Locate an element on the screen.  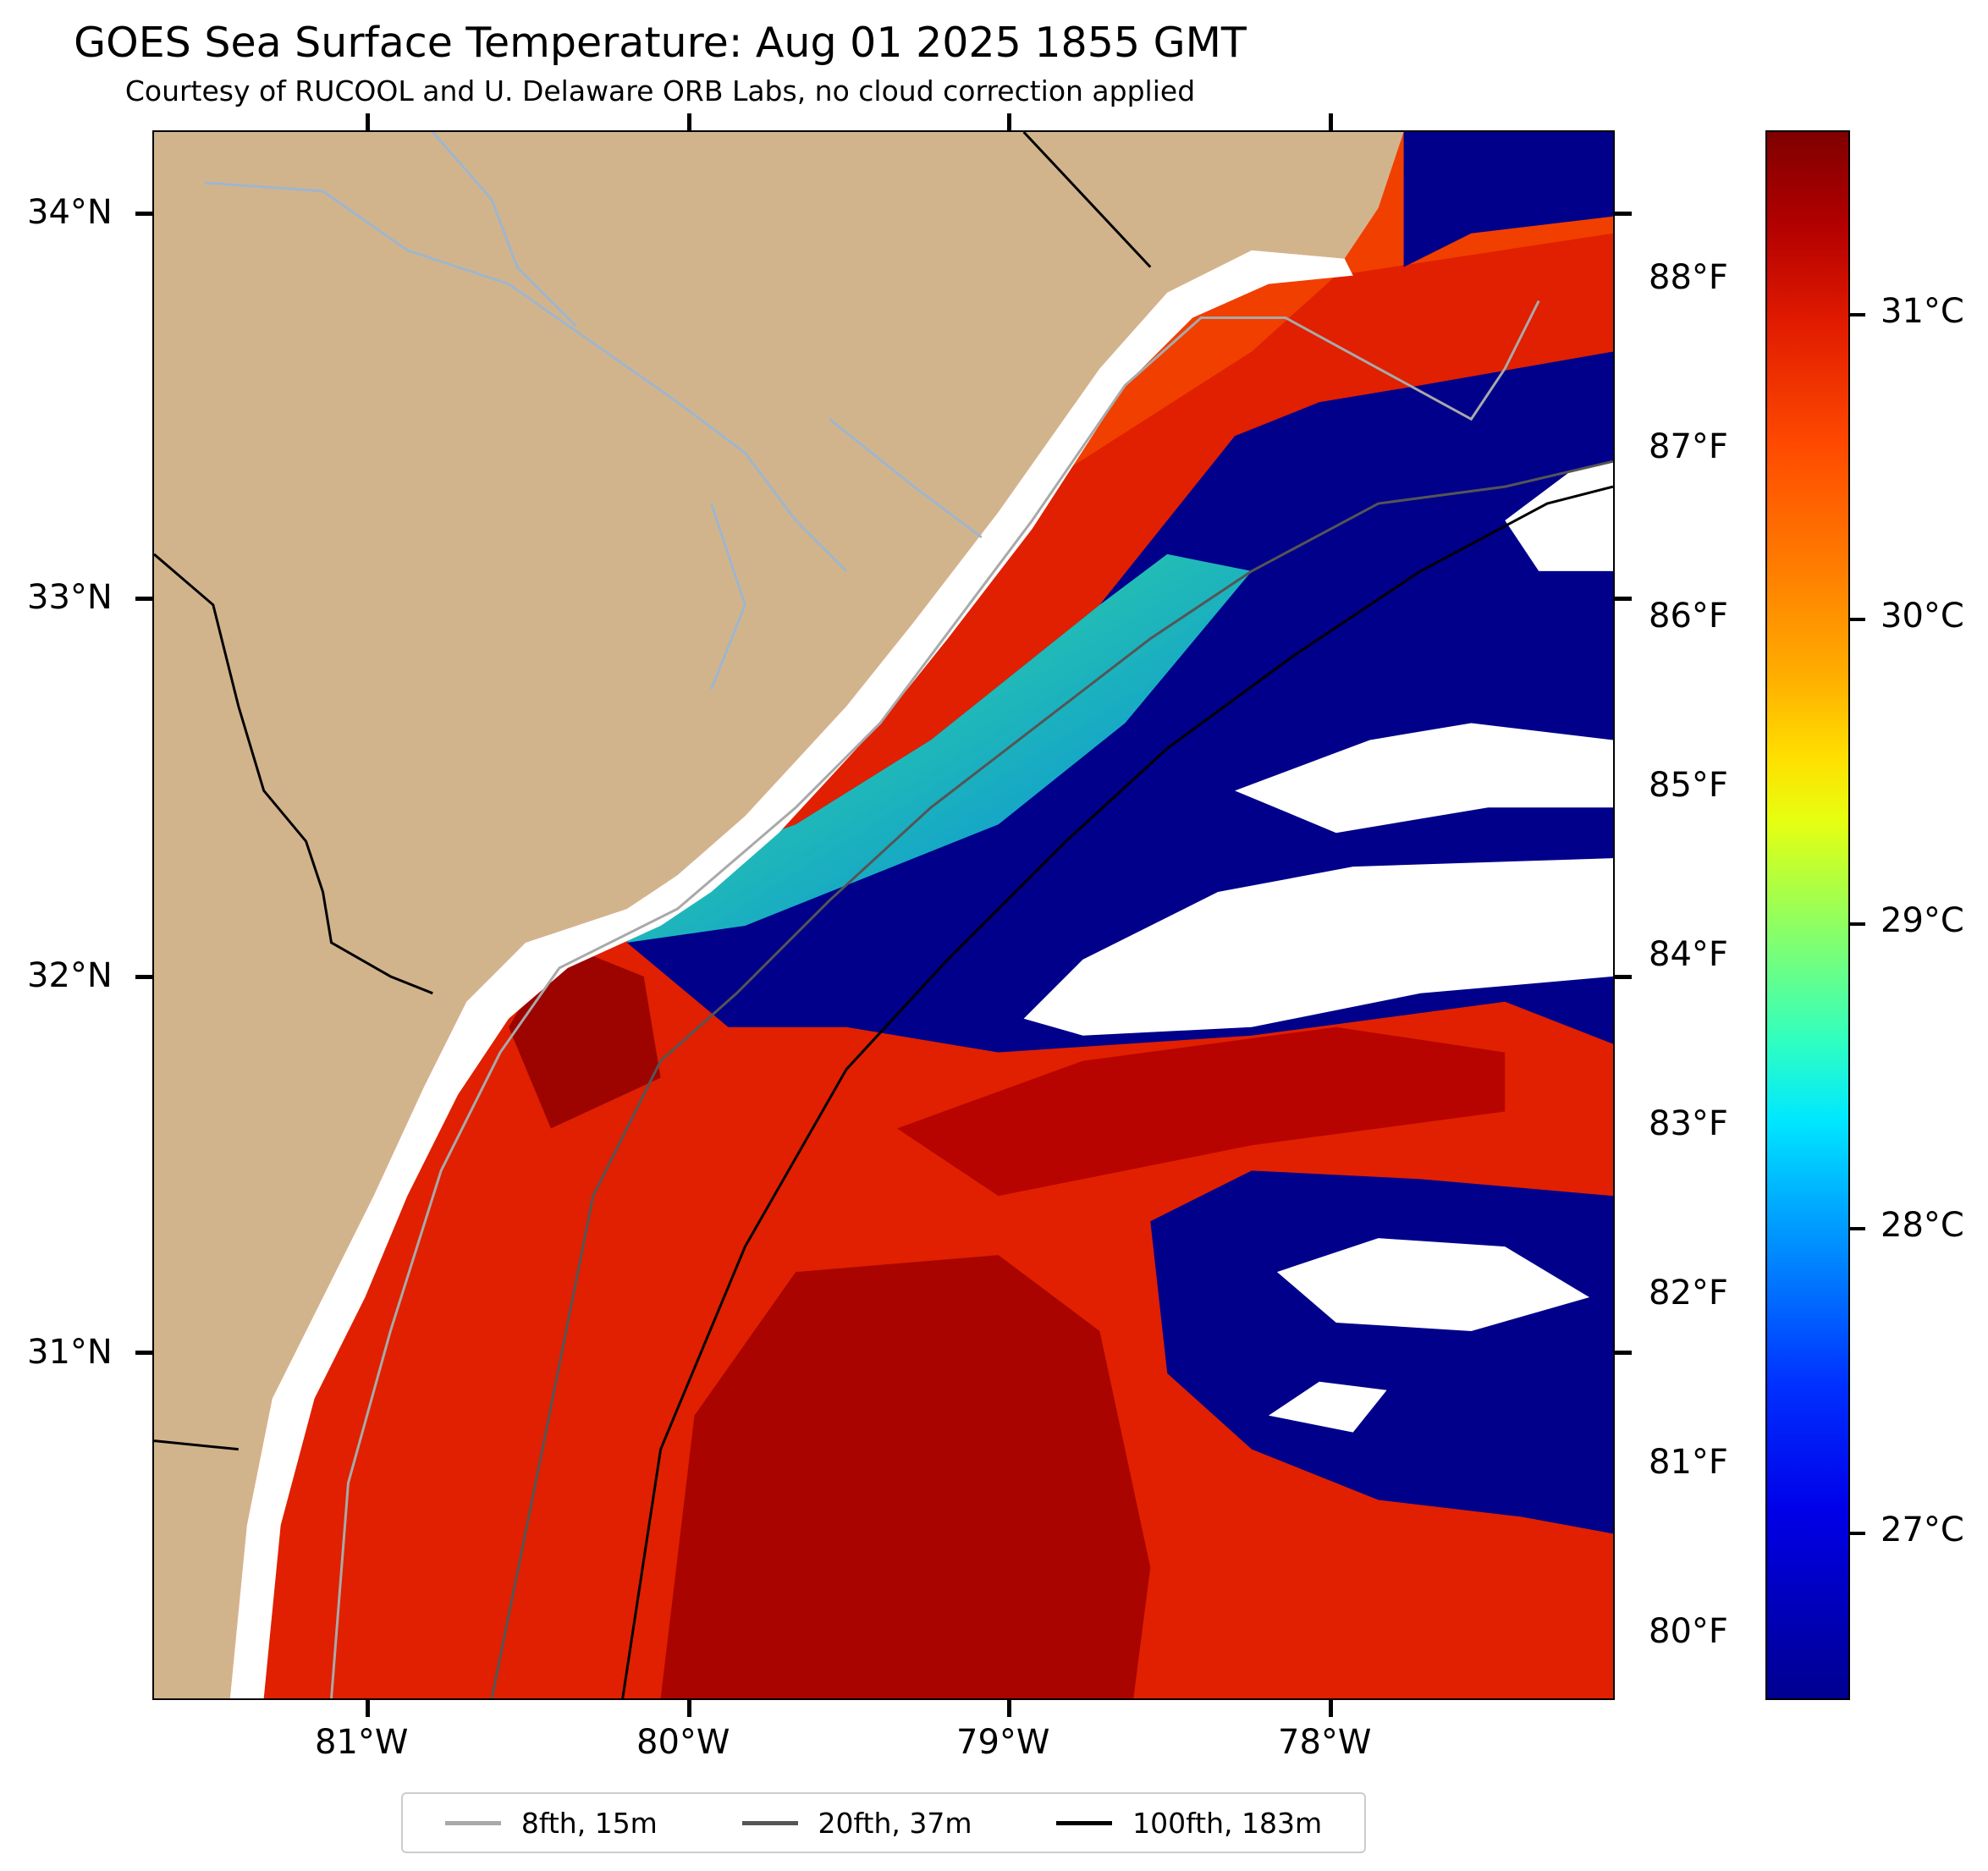
legend-label: 100fth, 183m is located at coordinates (1227, 1823).